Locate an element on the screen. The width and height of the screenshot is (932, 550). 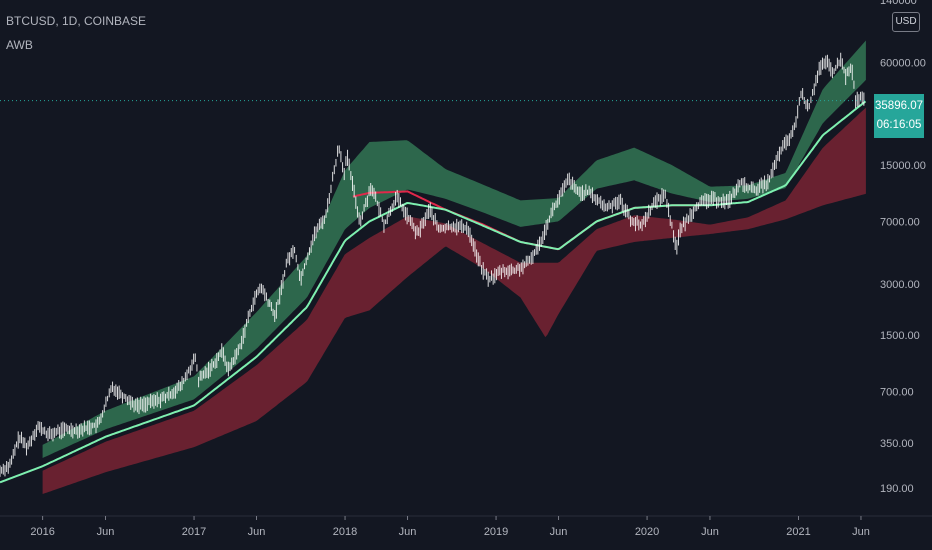
y-tick-label: 700.00 is located at coordinates (897, 393).